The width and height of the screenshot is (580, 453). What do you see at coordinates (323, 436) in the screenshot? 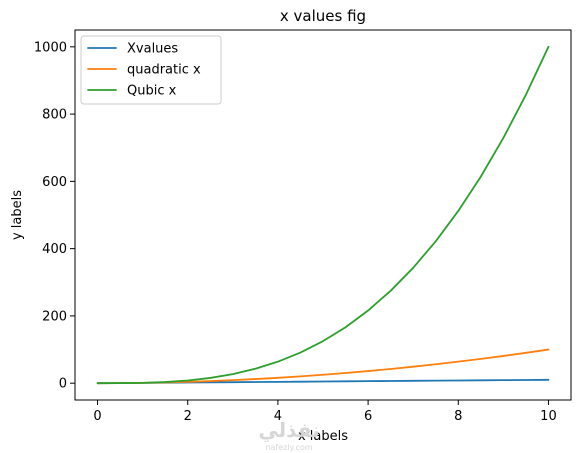
I see `x-axis-title: x labels` at bounding box center [323, 436].